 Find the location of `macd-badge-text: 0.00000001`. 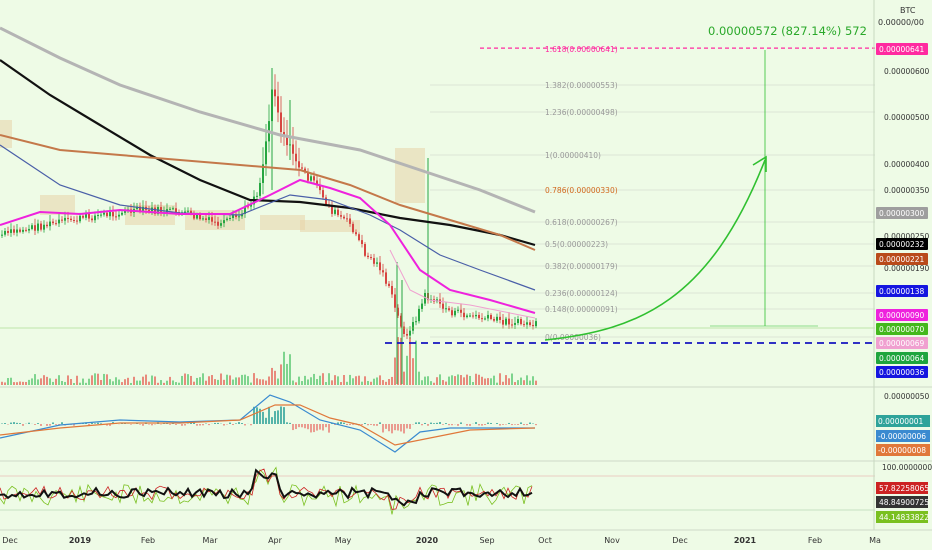

macd-badge-text: 0.00000001 is located at coordinates (901, 421).